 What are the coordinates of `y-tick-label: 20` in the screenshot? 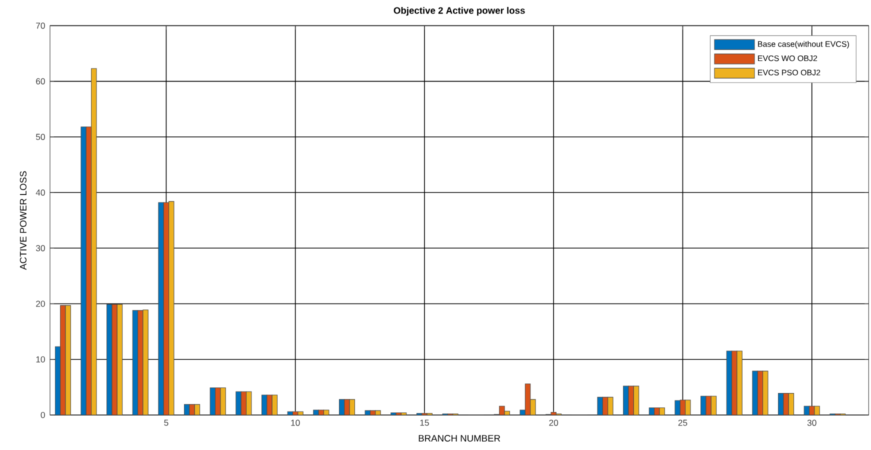 It's located at (40, 303).